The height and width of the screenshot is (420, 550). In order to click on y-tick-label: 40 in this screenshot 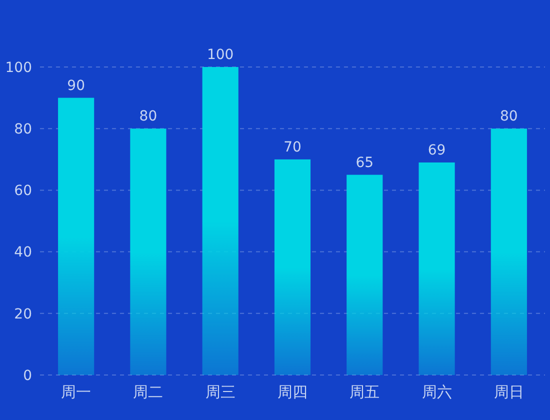, I will do `click(23, 252)`.